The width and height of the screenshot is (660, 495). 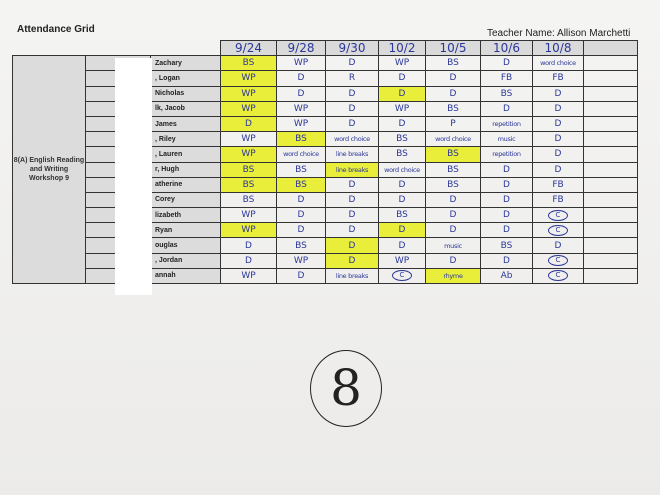 I want to click on student-name: annah, so click(x=185, y=276).